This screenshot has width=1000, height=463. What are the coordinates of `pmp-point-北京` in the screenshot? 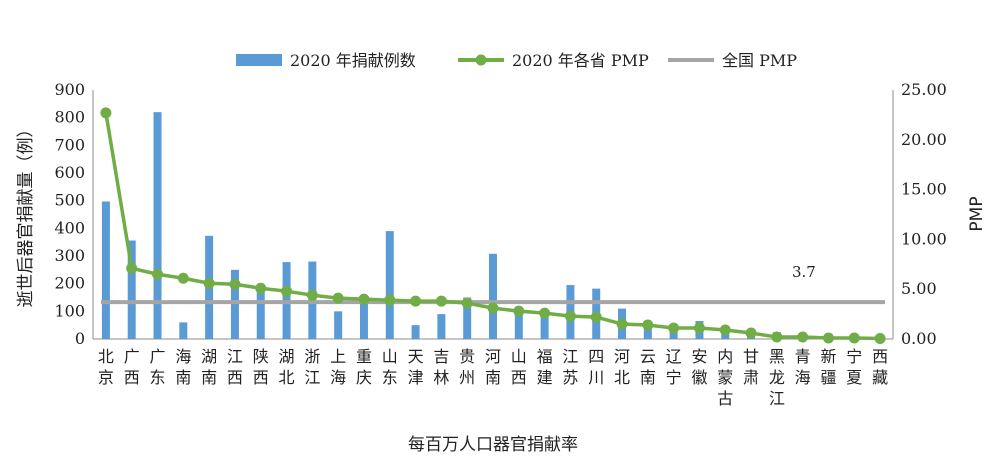 It's located at (106, 113).